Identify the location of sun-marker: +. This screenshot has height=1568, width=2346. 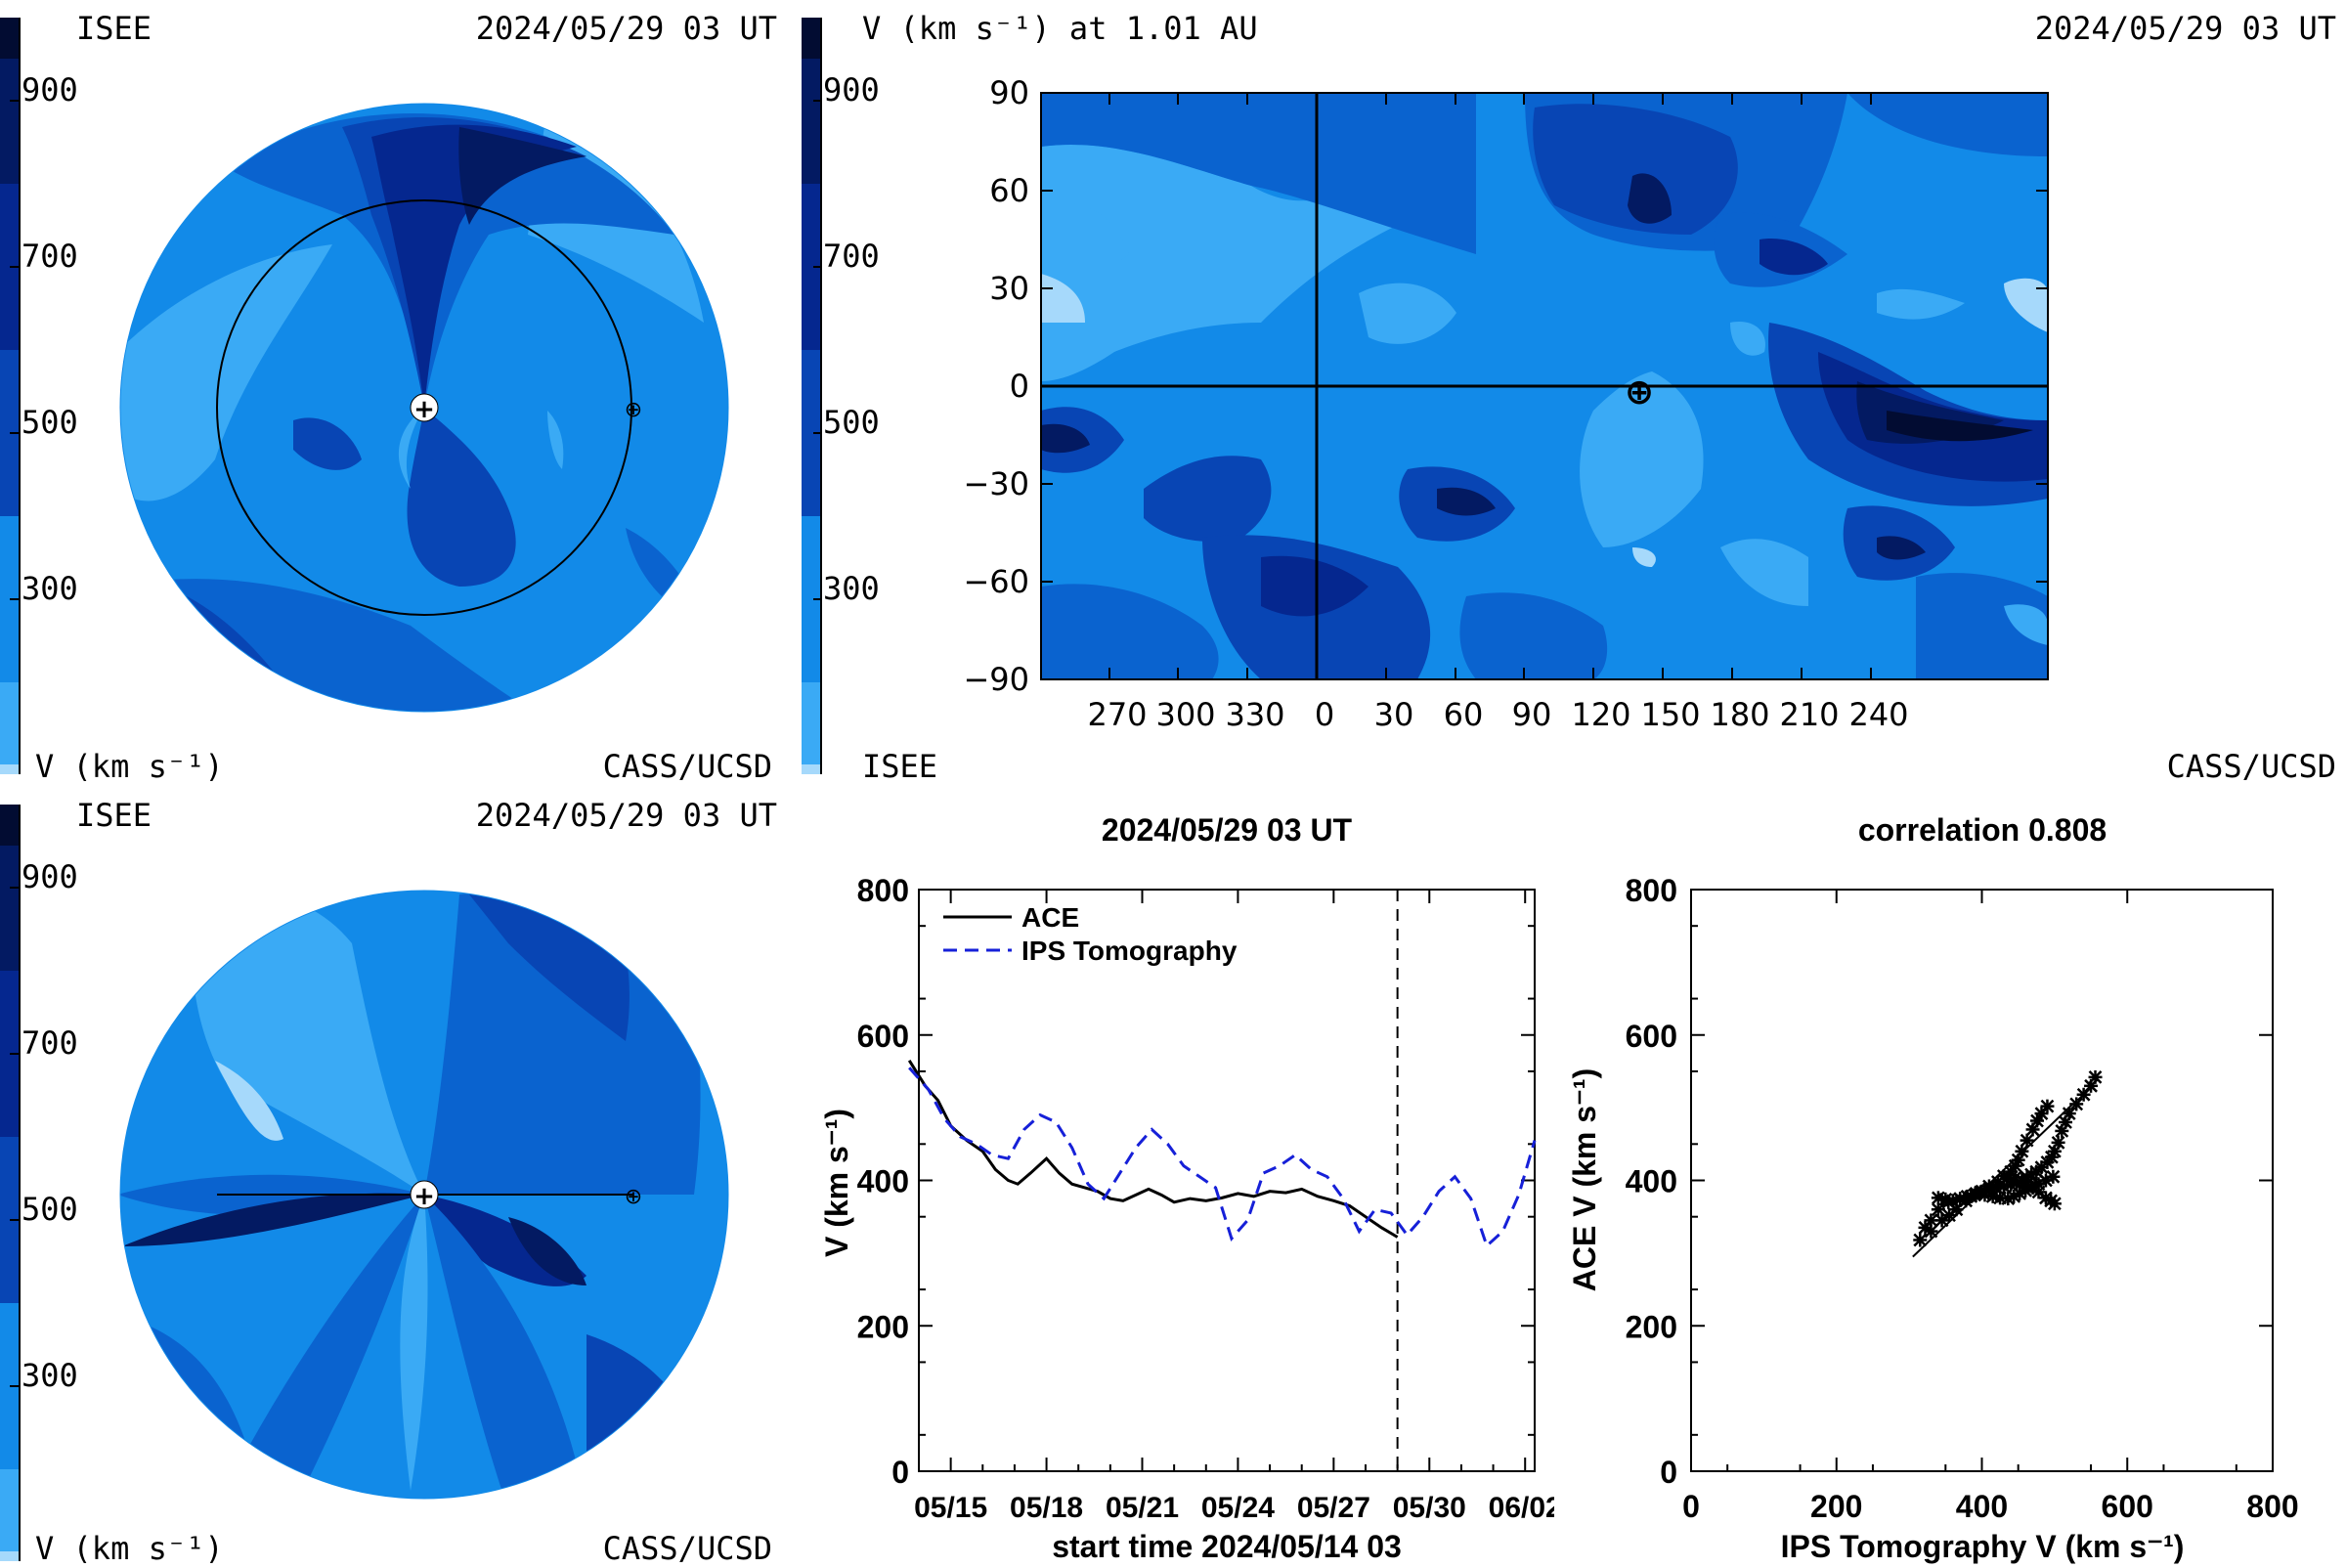
(424, 1196).